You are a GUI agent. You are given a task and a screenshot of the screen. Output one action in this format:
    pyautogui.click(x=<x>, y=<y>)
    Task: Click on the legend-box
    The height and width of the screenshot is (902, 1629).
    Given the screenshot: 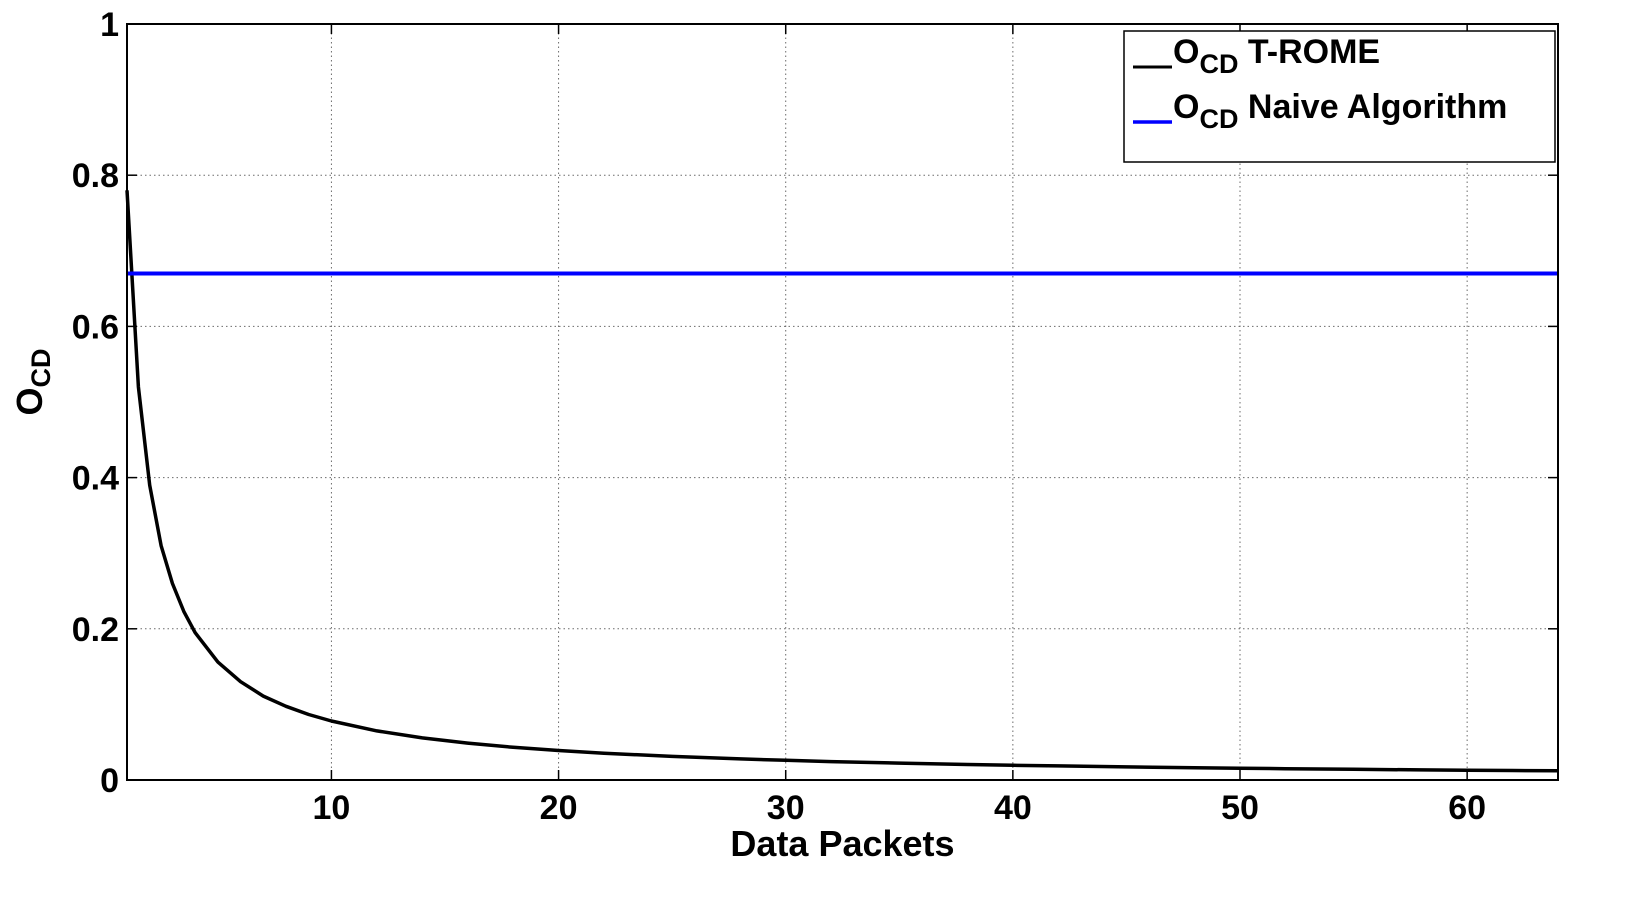 What is the action you would take?
    pyautogui.click(x=1339, y=96)
    